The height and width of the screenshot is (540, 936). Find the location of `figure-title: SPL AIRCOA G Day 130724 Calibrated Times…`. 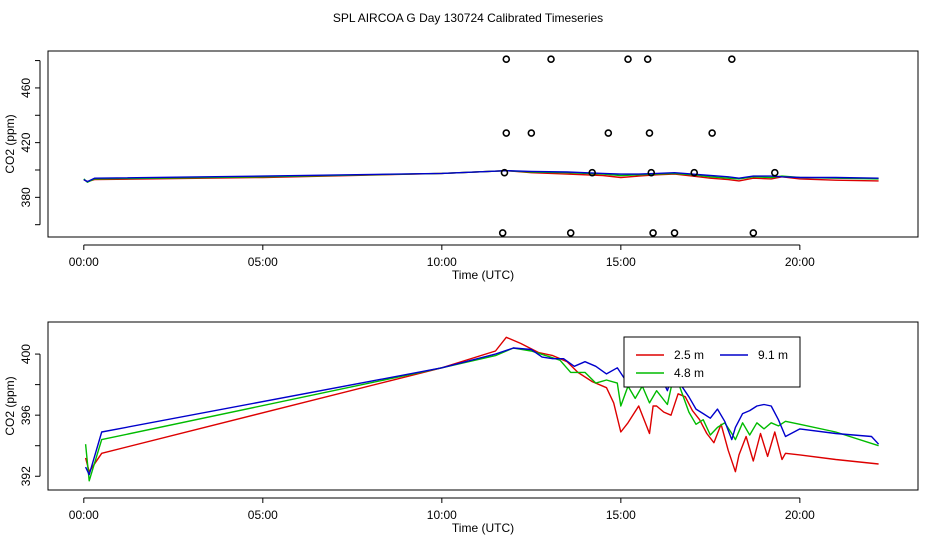

figure-title: SPL AIRCOA G Day 130724 Calibrated Times… is located at coordinates (468, 18).